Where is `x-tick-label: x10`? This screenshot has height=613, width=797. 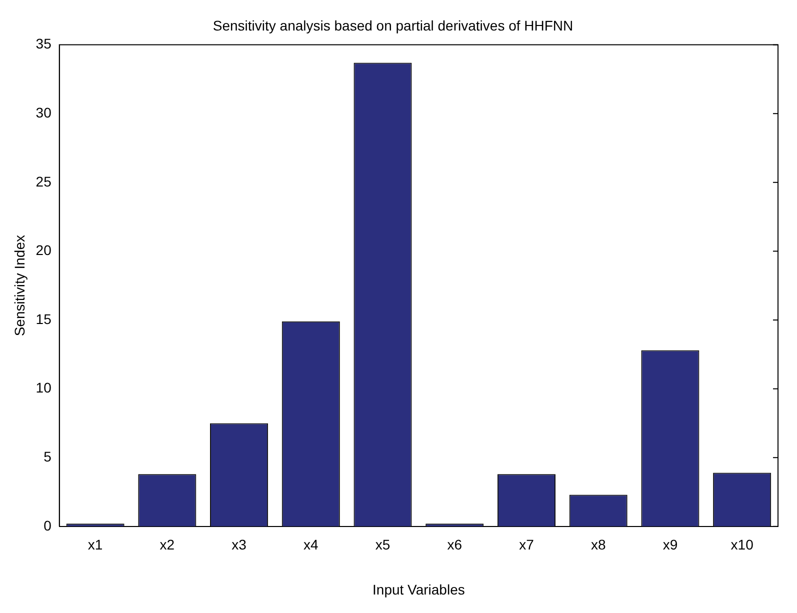 x-tick-label: x10 is located at coordinates (742, 544).